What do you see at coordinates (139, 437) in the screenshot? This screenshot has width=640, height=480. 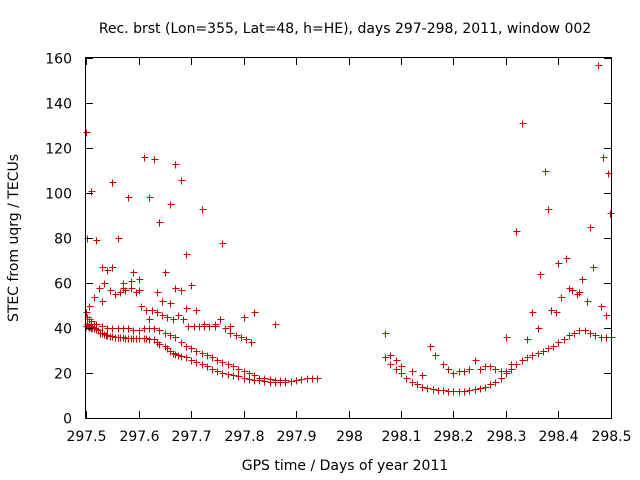 I see `x-tick-label: 297.6` at bounding box center [139, 437].